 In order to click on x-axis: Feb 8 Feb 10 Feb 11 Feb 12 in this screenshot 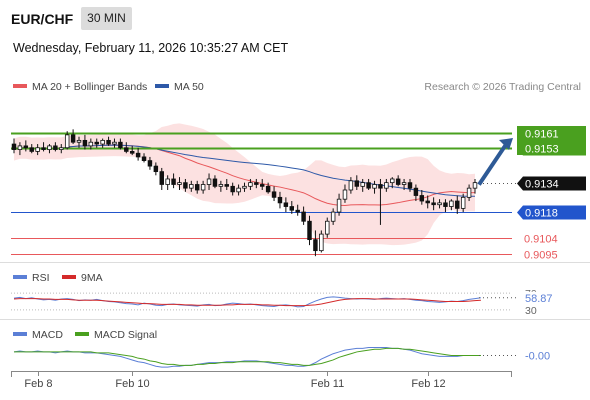, I will do `click(261, 380)`.